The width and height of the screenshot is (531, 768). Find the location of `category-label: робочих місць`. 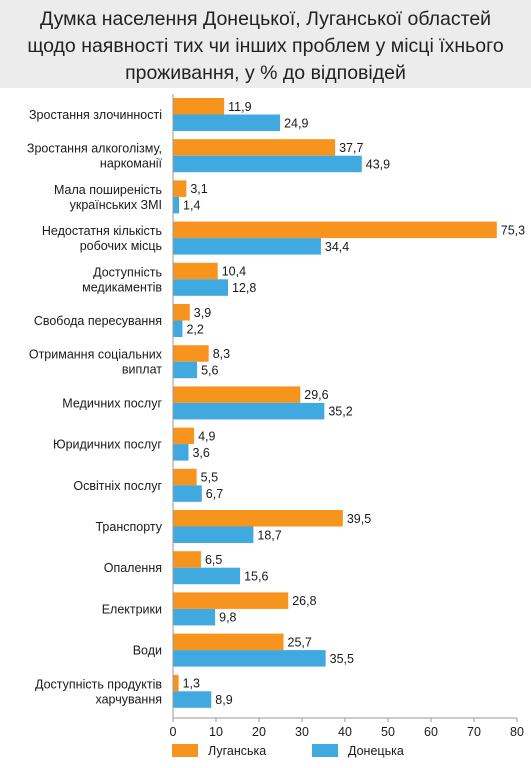

category-label: робочих місць is located at coordinates (121, 246).